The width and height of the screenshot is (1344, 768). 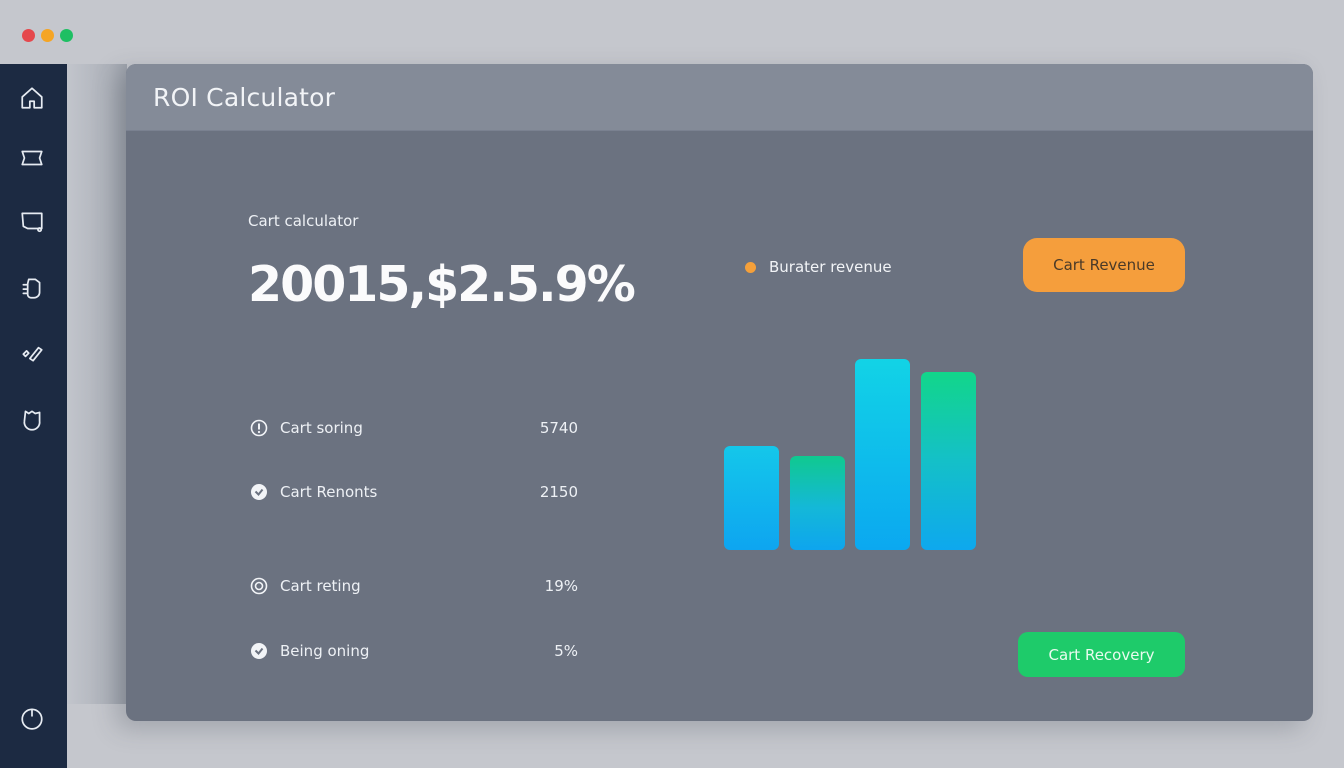 I want to click on sidebar-item-tools, so click(x=32, y=352).